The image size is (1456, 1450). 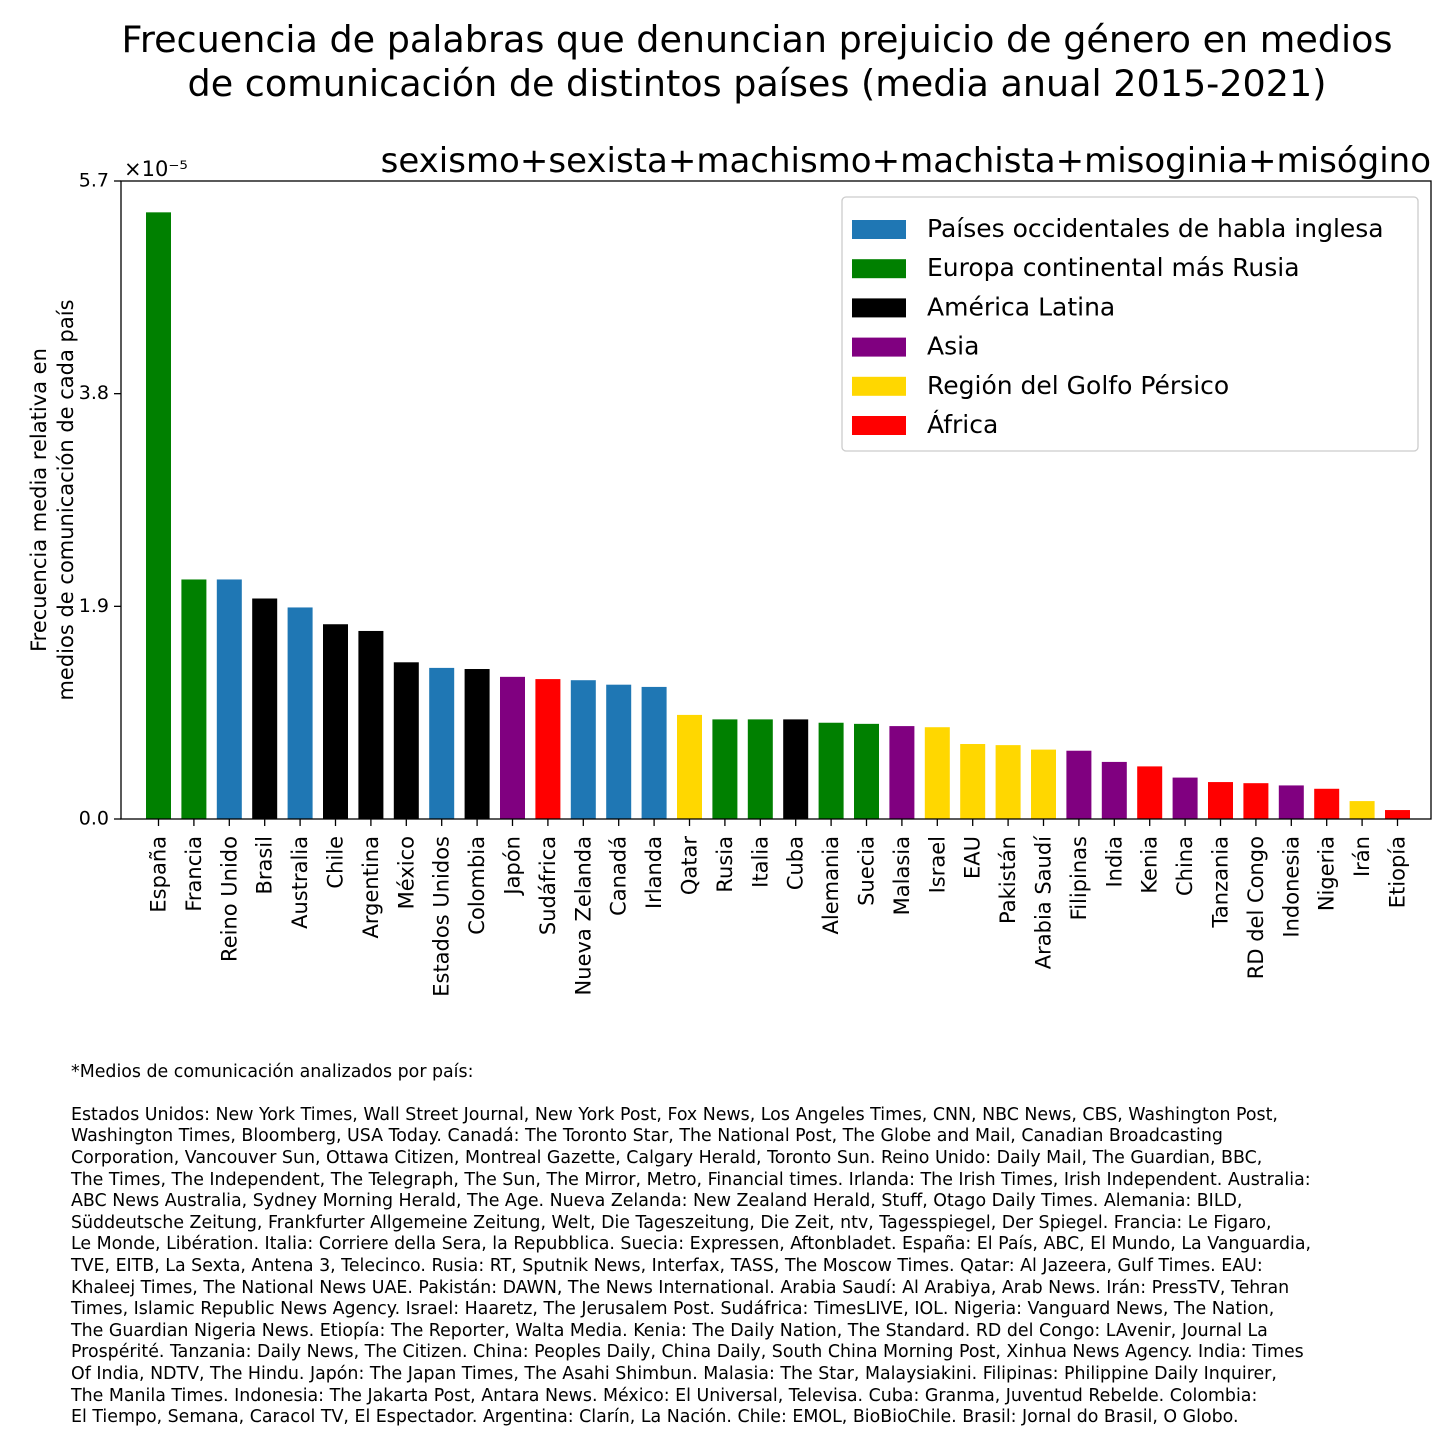 I want to click on x-tick-label: Brasil, so click(x=265, y=865).